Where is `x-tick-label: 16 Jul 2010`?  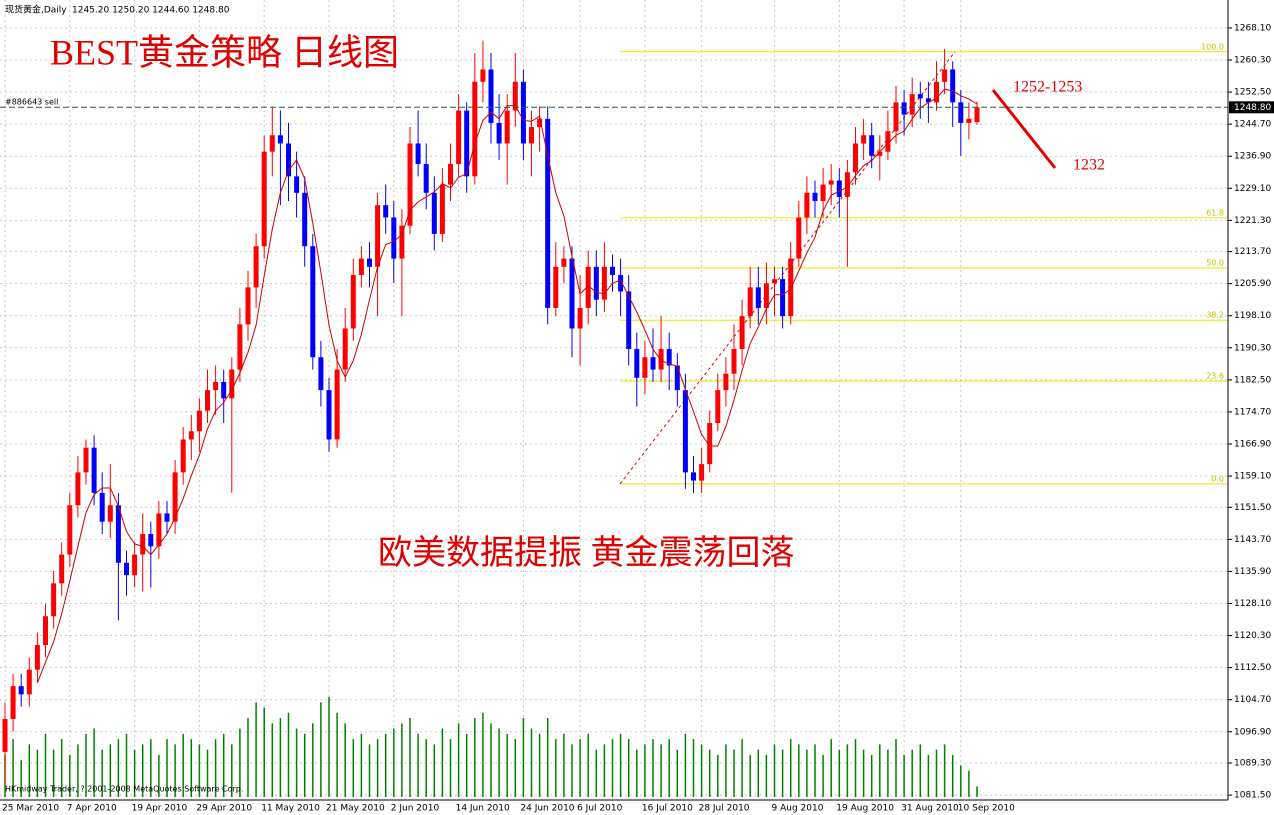 x-tick-label: 16 Jul 2010 is located at coordinates (667, 809).